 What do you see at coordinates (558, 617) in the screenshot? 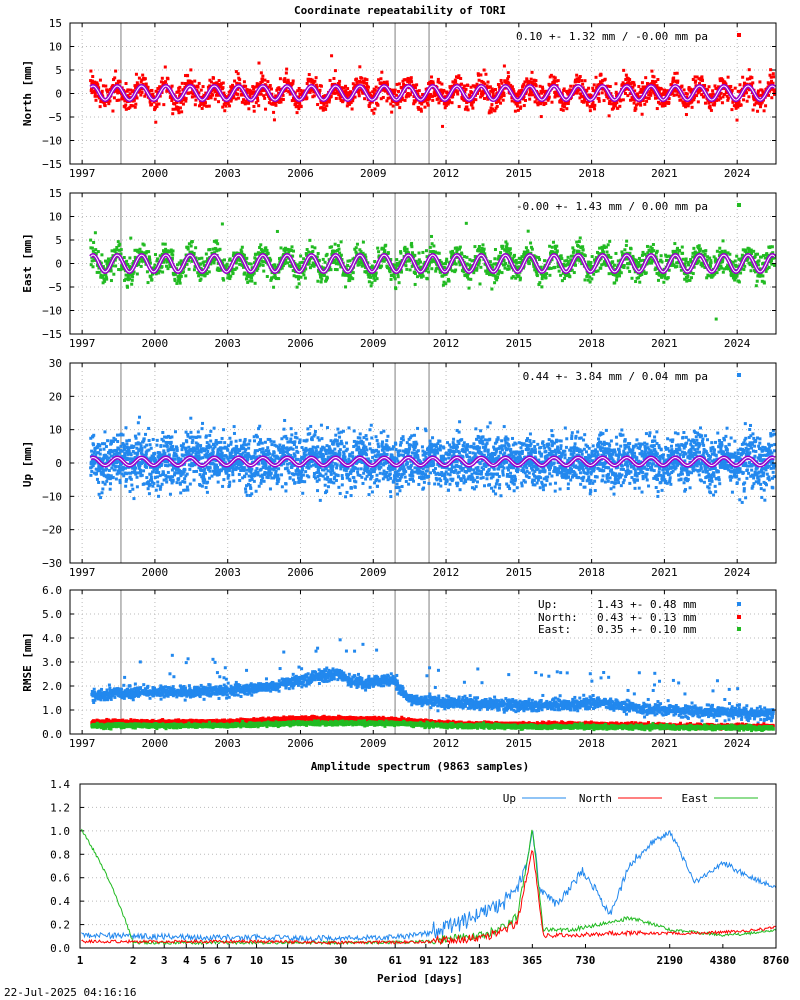
I see `rmse-legend-north-label: North:` at bounding box center [558, 617].